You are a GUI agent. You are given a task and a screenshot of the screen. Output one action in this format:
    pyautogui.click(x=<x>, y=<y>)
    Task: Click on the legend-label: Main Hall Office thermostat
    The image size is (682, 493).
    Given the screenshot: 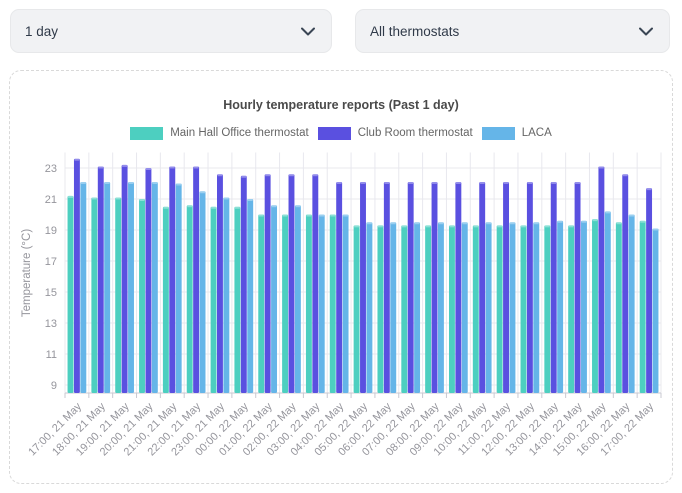 What is the action you would take?
    pyautogui.click(x=239, y=133)
    